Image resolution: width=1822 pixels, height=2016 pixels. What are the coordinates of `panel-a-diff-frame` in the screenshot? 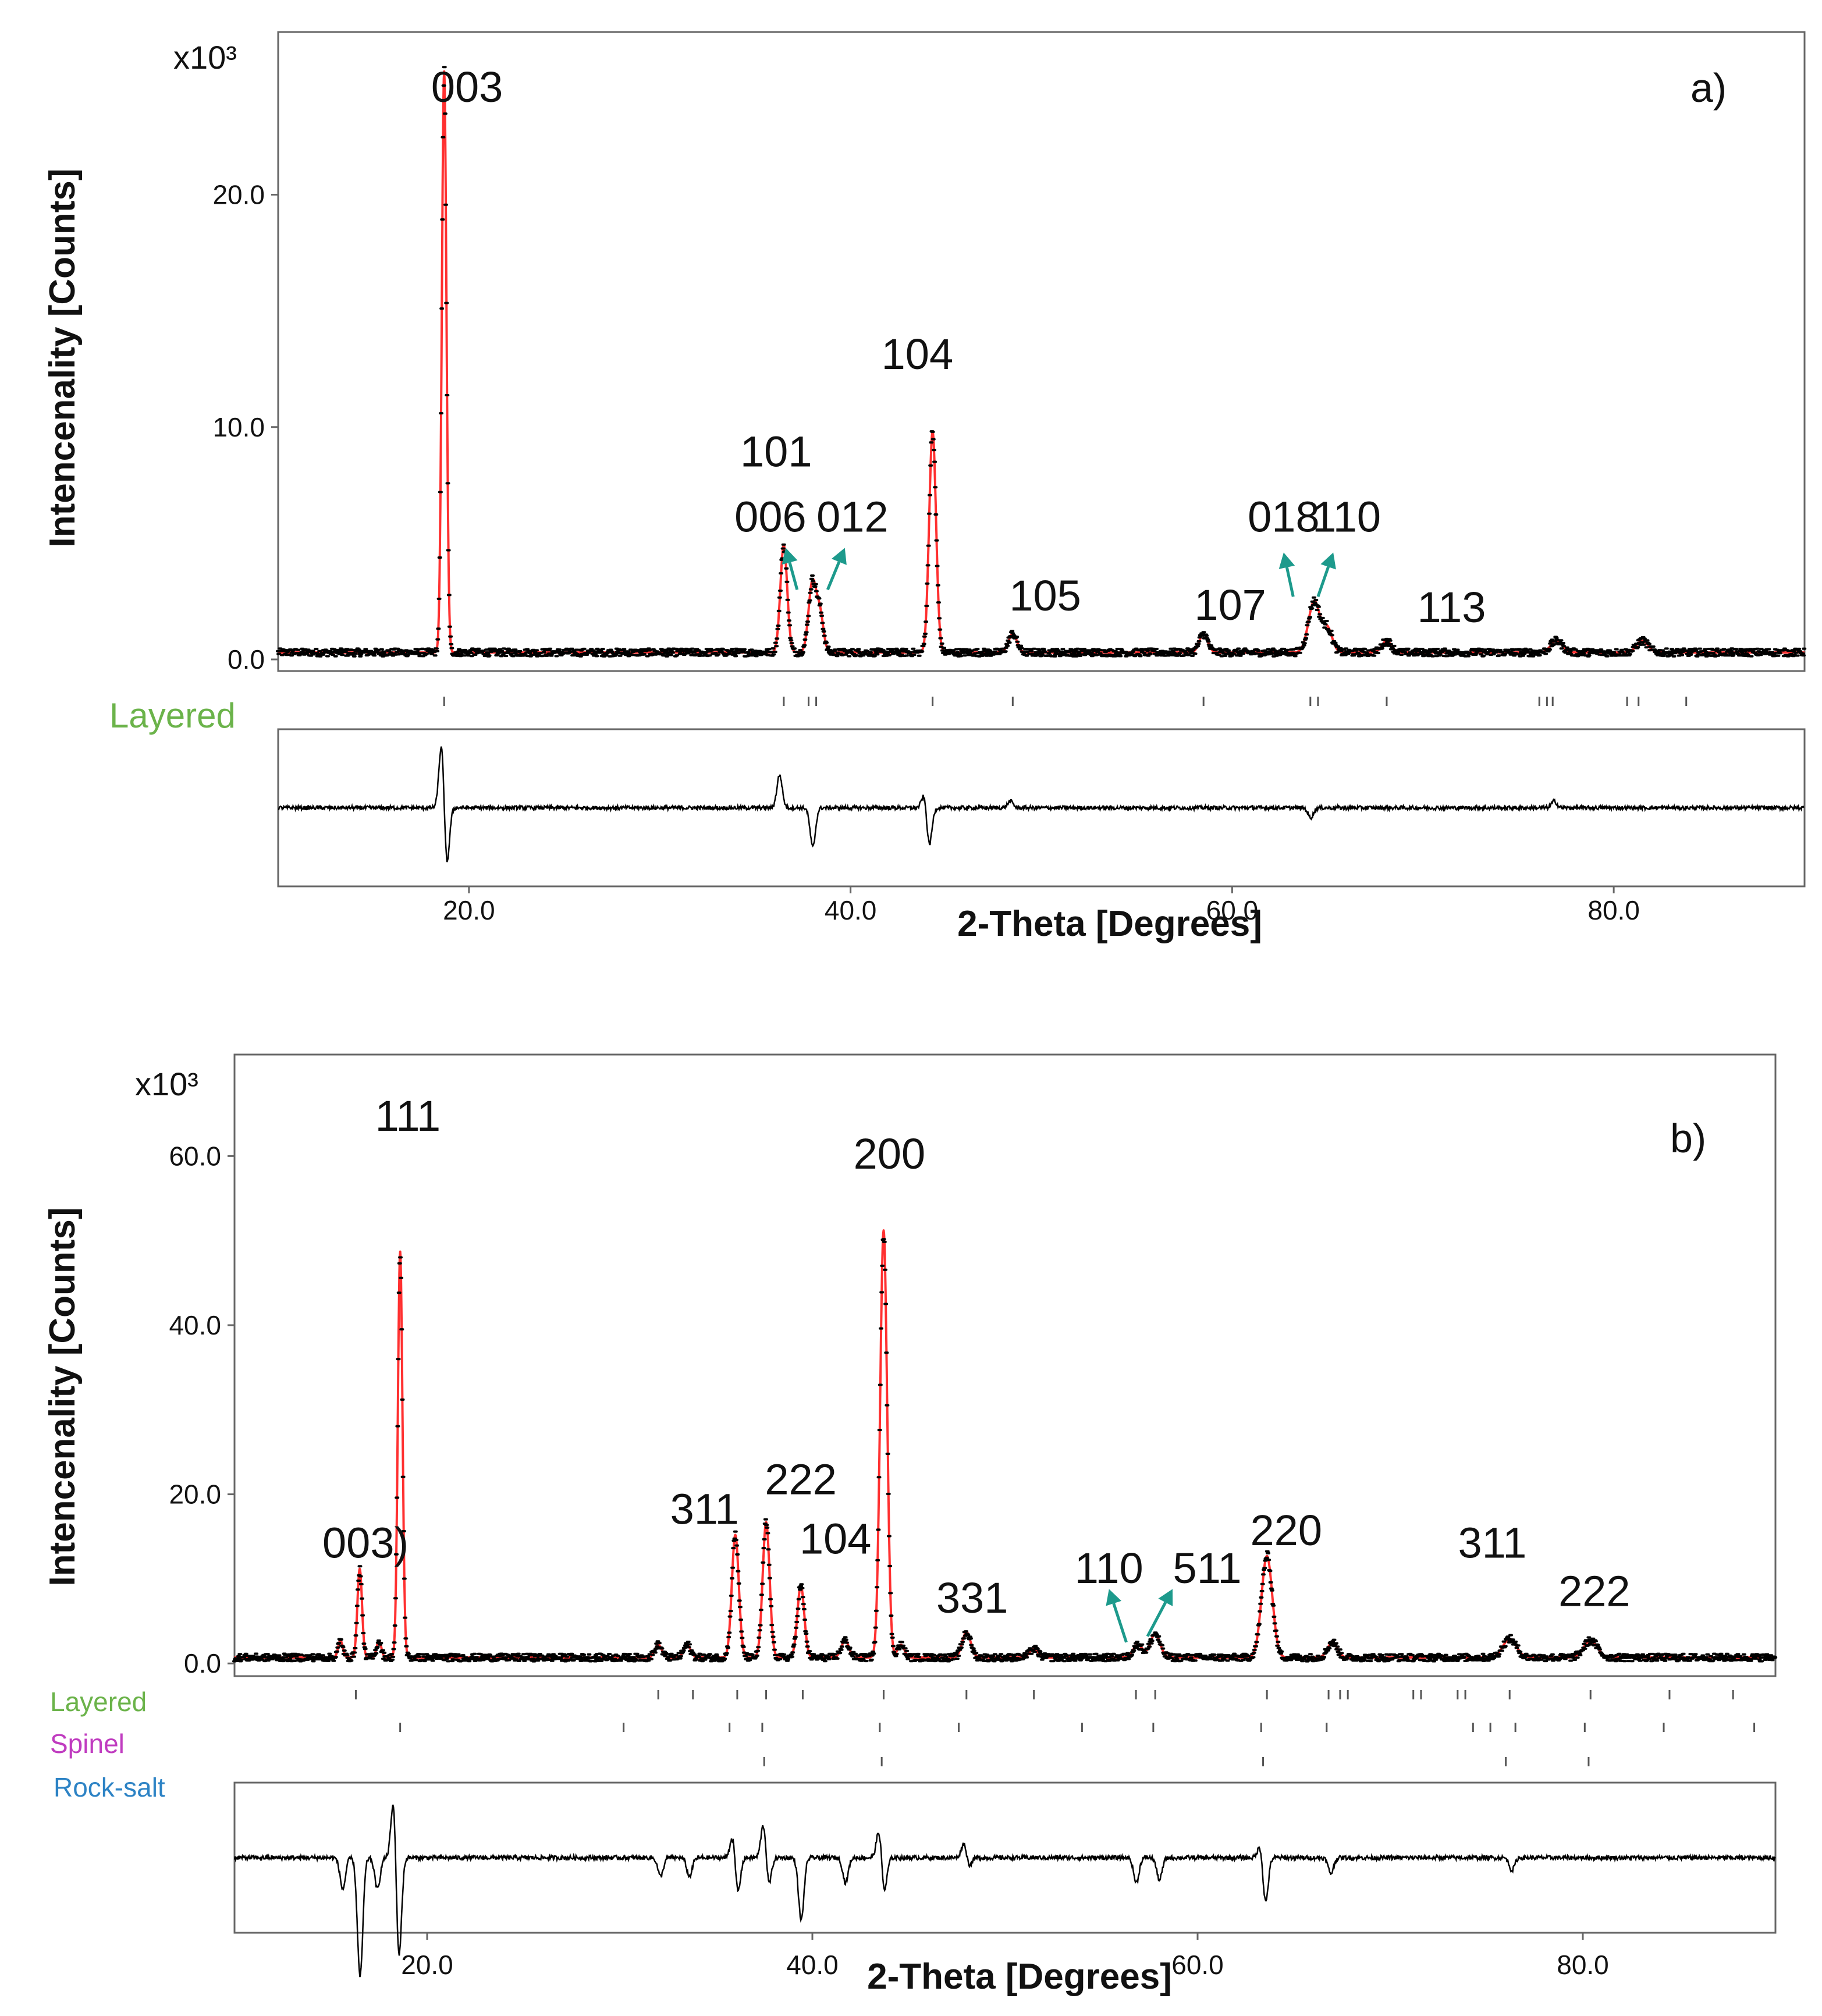 It's located at (1041, 808).